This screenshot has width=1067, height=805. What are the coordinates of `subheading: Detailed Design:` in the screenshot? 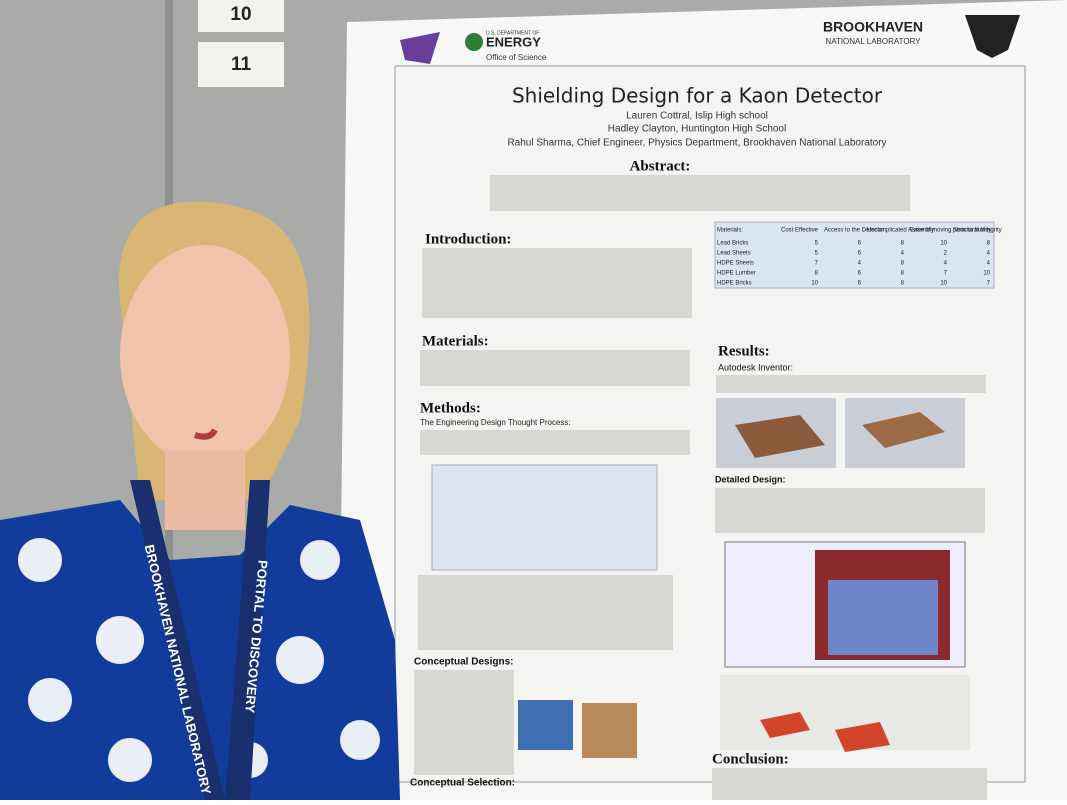 It's located at (750, 479).